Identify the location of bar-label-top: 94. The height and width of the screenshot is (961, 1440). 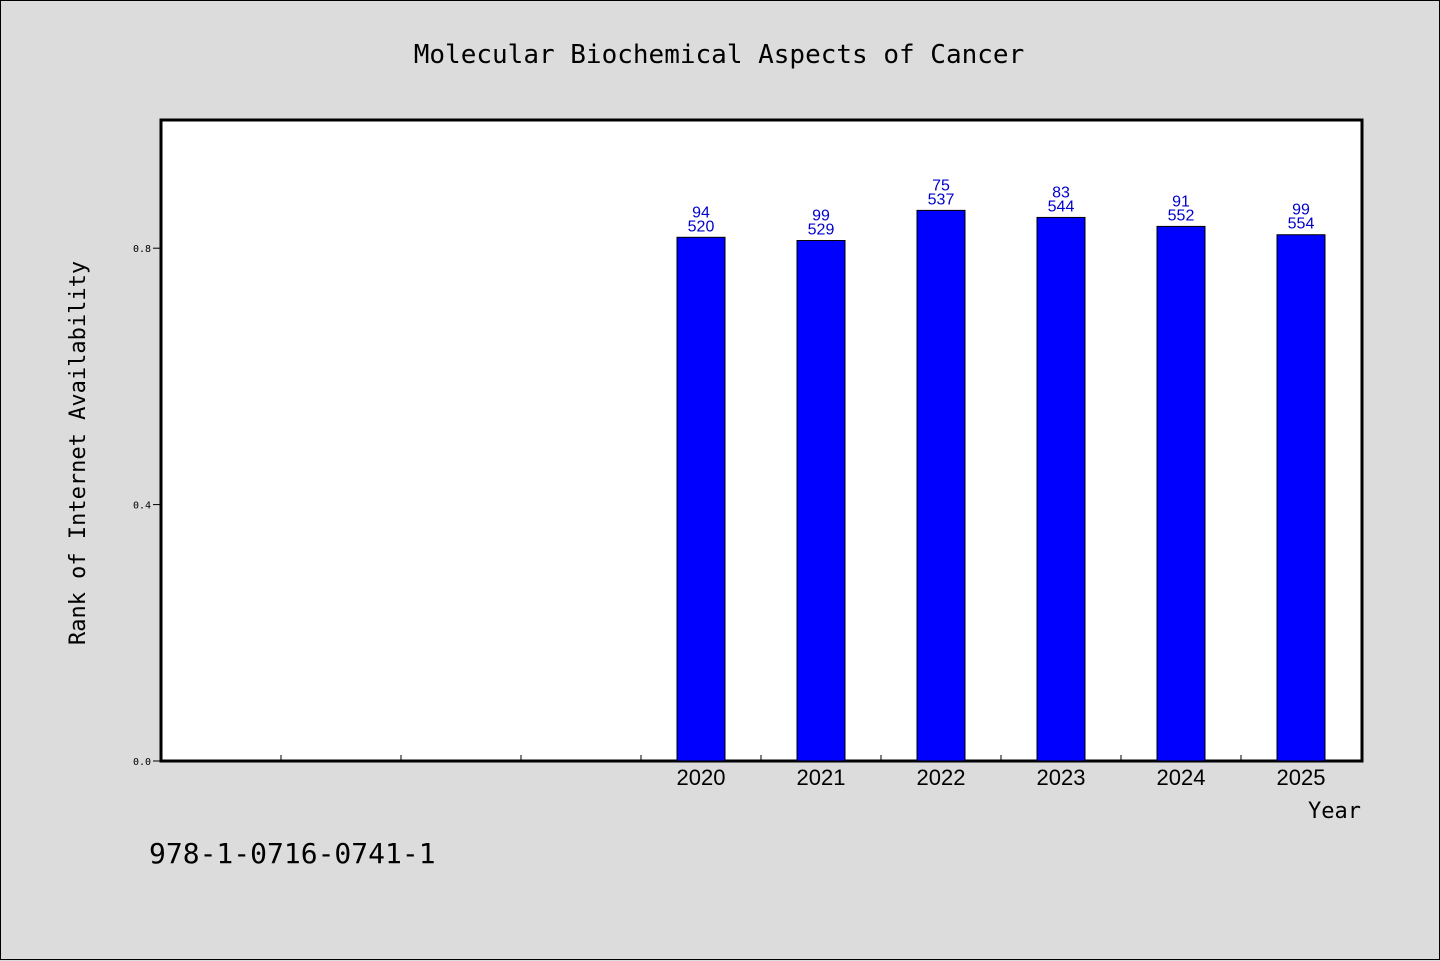
(701, 212).